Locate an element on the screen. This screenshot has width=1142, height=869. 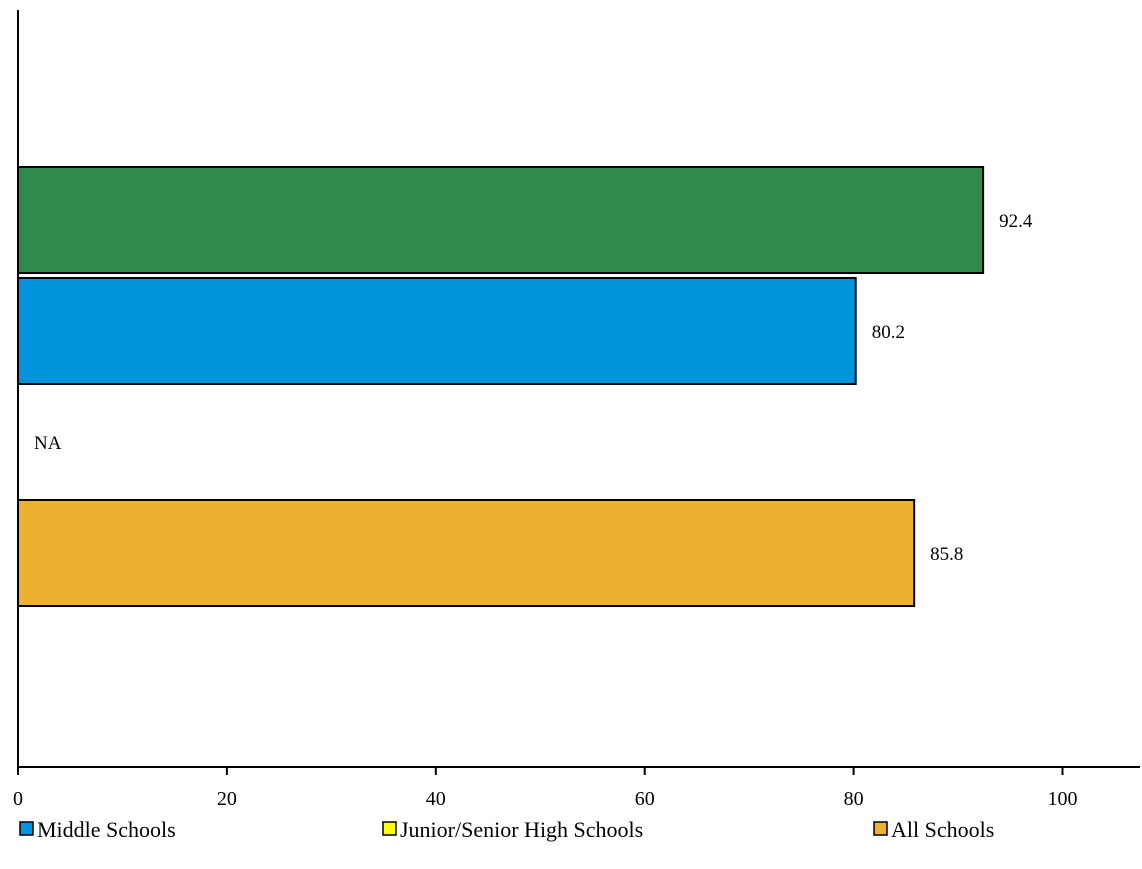
x-tick-label-5: 100 is located at coordinates (1063, 799).